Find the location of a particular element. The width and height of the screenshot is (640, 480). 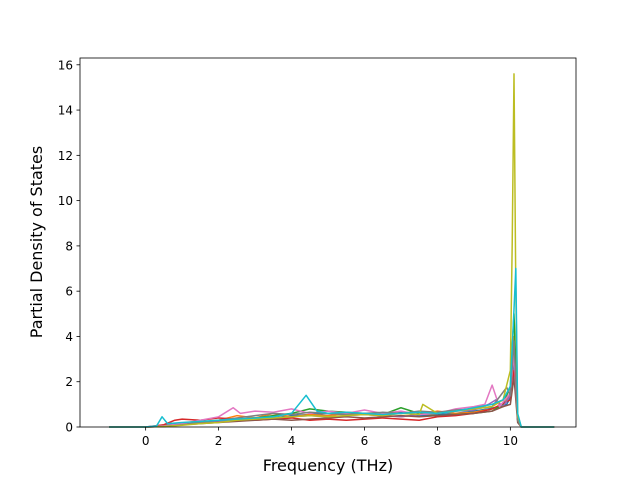

y-axis-label: Partial Density of States is located at coordinates (36, 242).